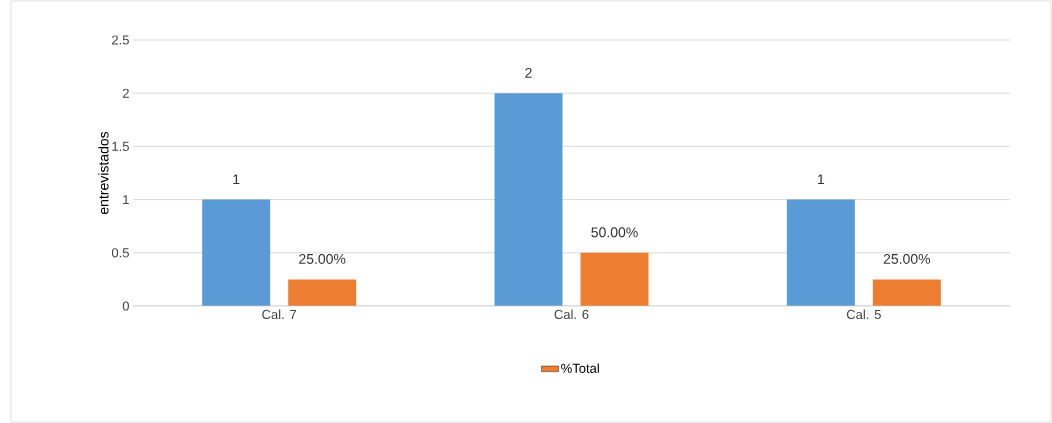  I want to click on y-tick-label: 1, so click(126, 200).